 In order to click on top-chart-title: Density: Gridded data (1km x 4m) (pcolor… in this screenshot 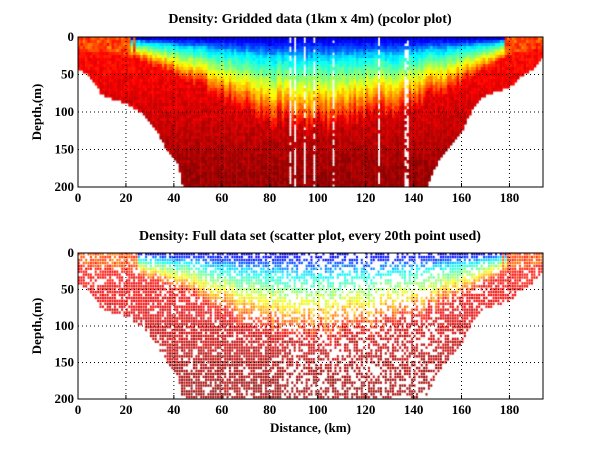, I will do `click(310, 19)`.